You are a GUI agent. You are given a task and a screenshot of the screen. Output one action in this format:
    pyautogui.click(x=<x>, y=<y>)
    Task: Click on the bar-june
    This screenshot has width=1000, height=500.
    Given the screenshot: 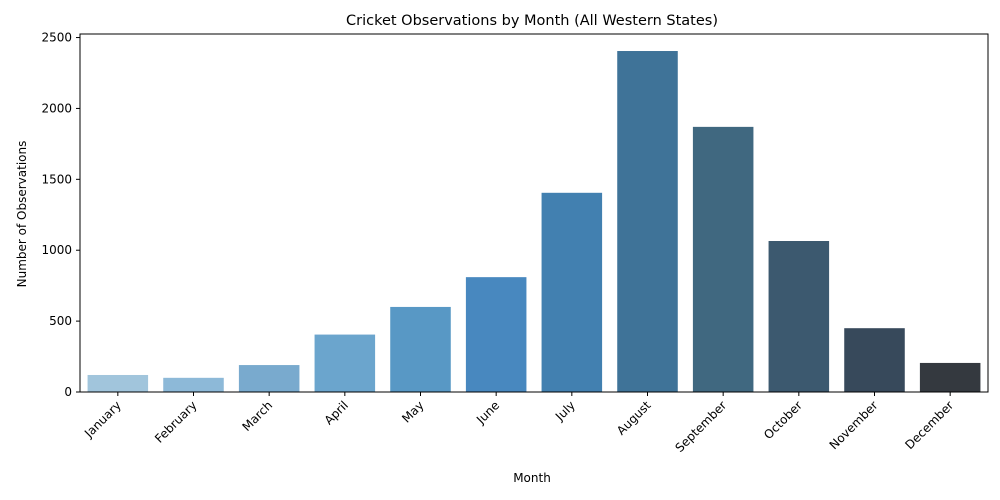 What is the action you would take?
    pyautogui.click(x=496, y=334)
    